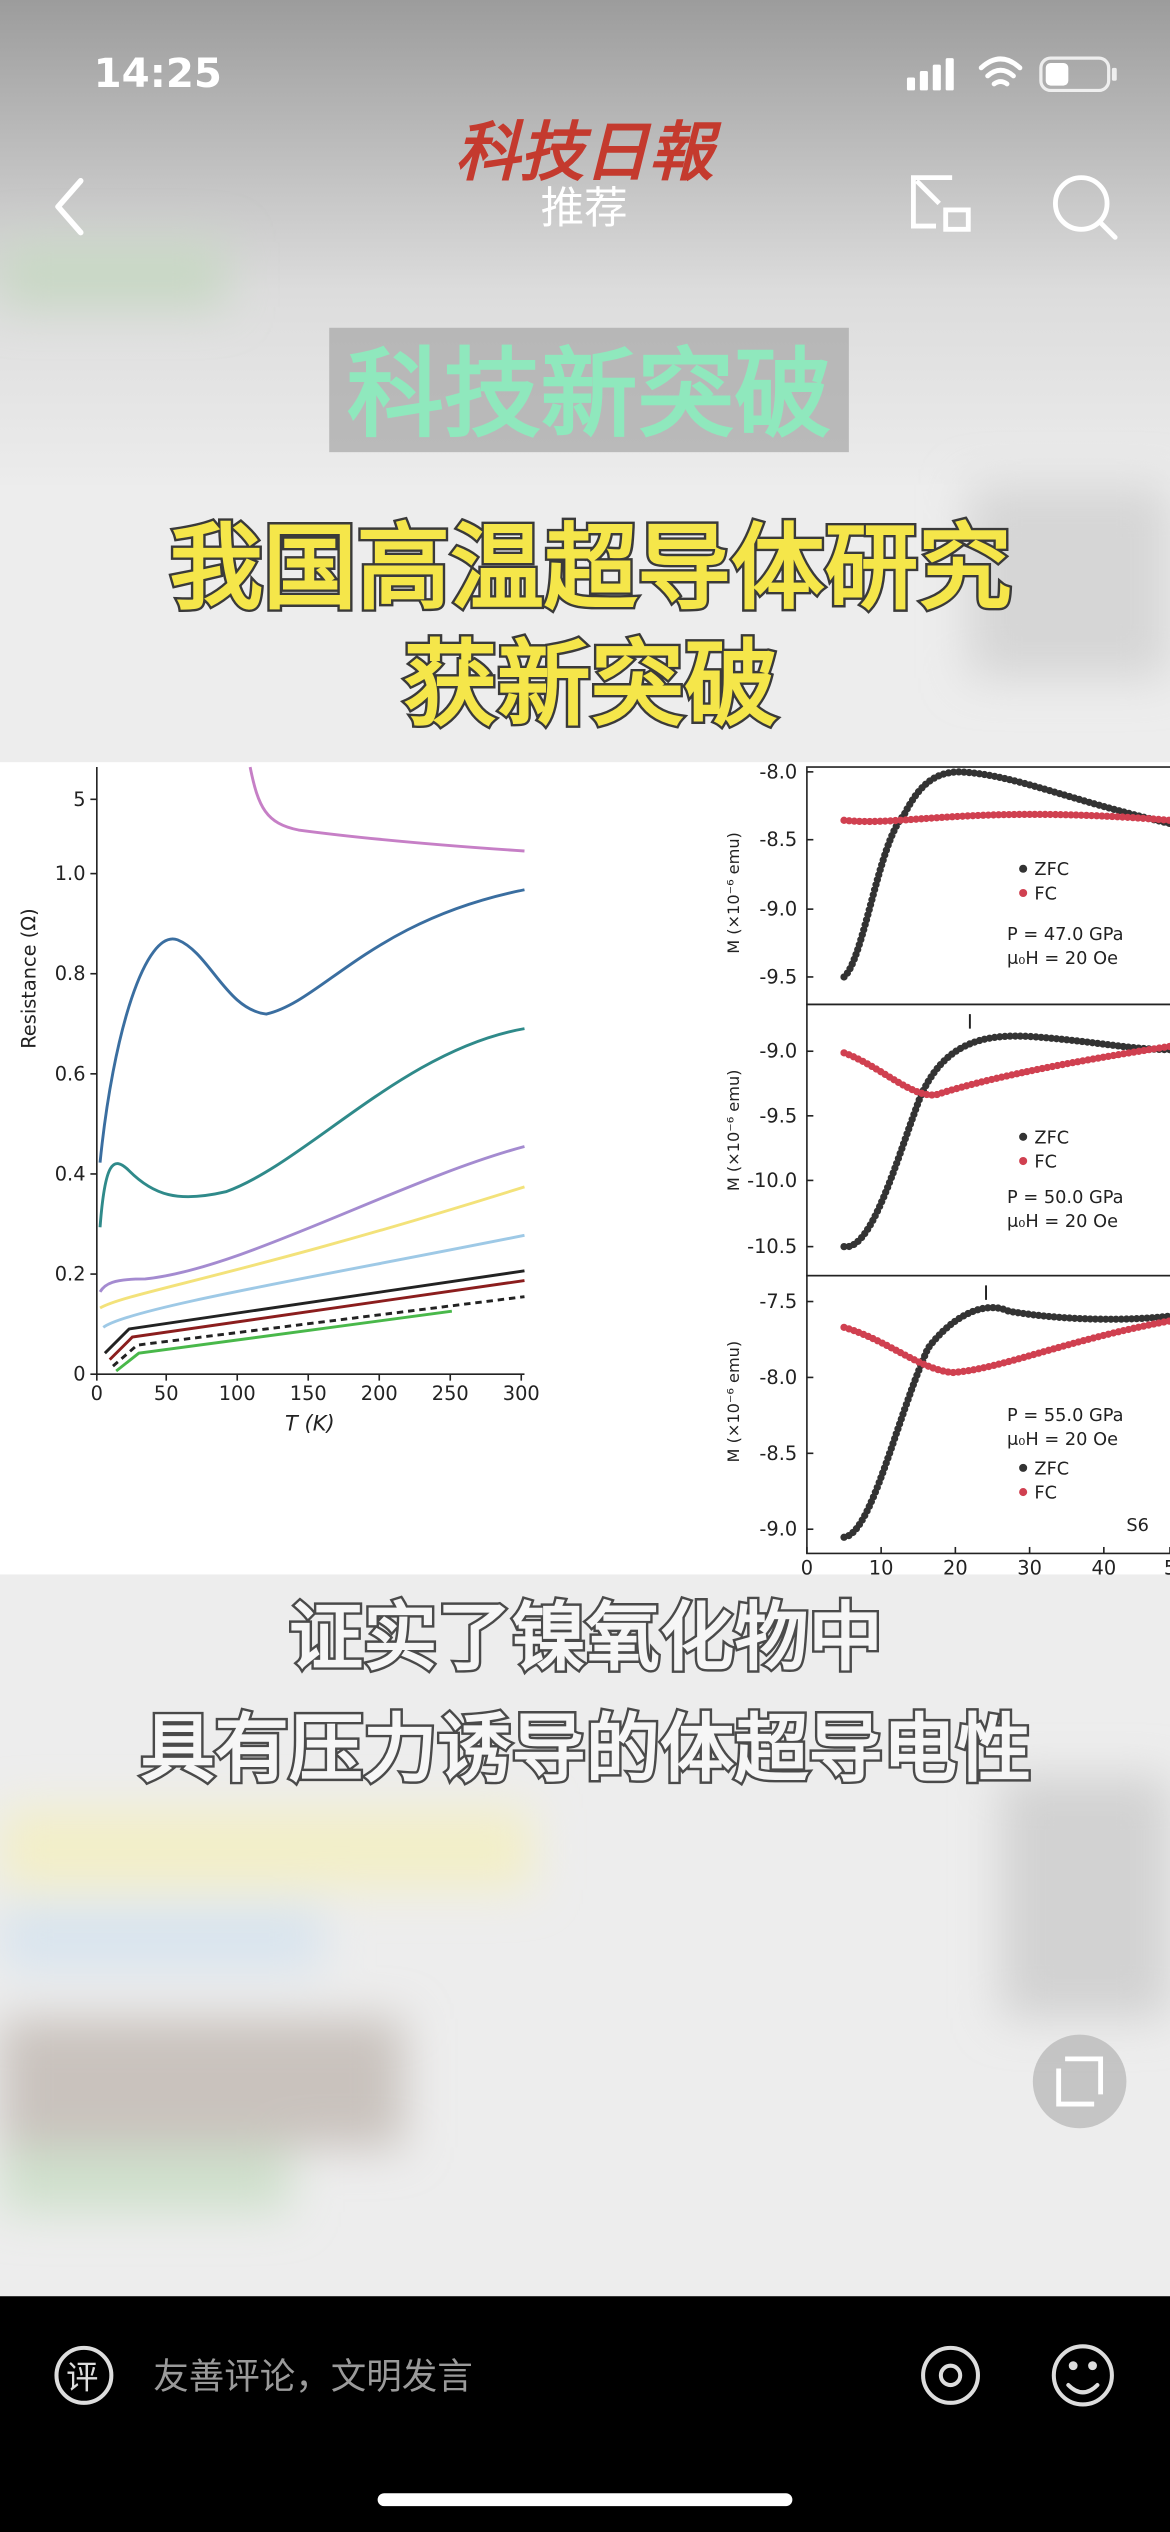 This screenshot has width=1170, height=2532. I want to click on pressure-label: P = 55.0 GPa, so click(1065, 1416).